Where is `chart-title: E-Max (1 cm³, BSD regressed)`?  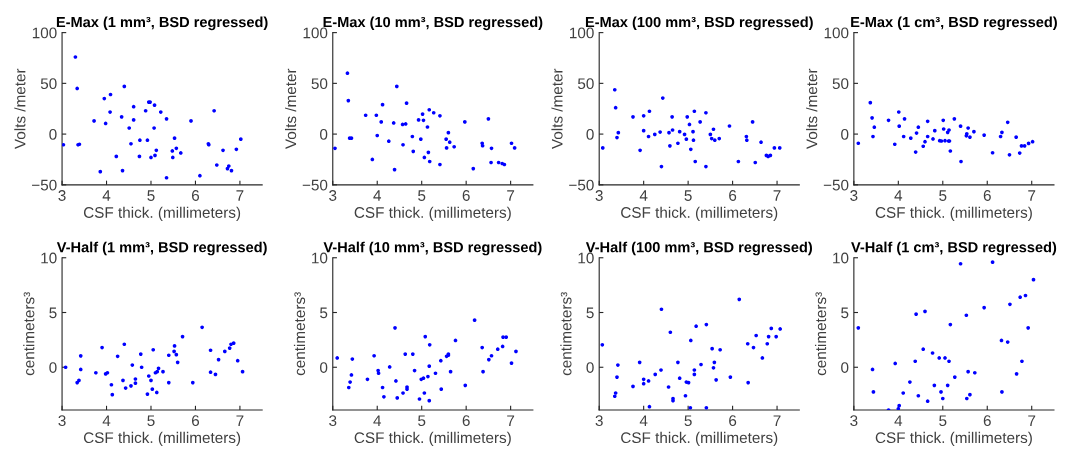 chart-title: E-Max (1 cm³, BSD regressed) is located at coordinates (954, 23).